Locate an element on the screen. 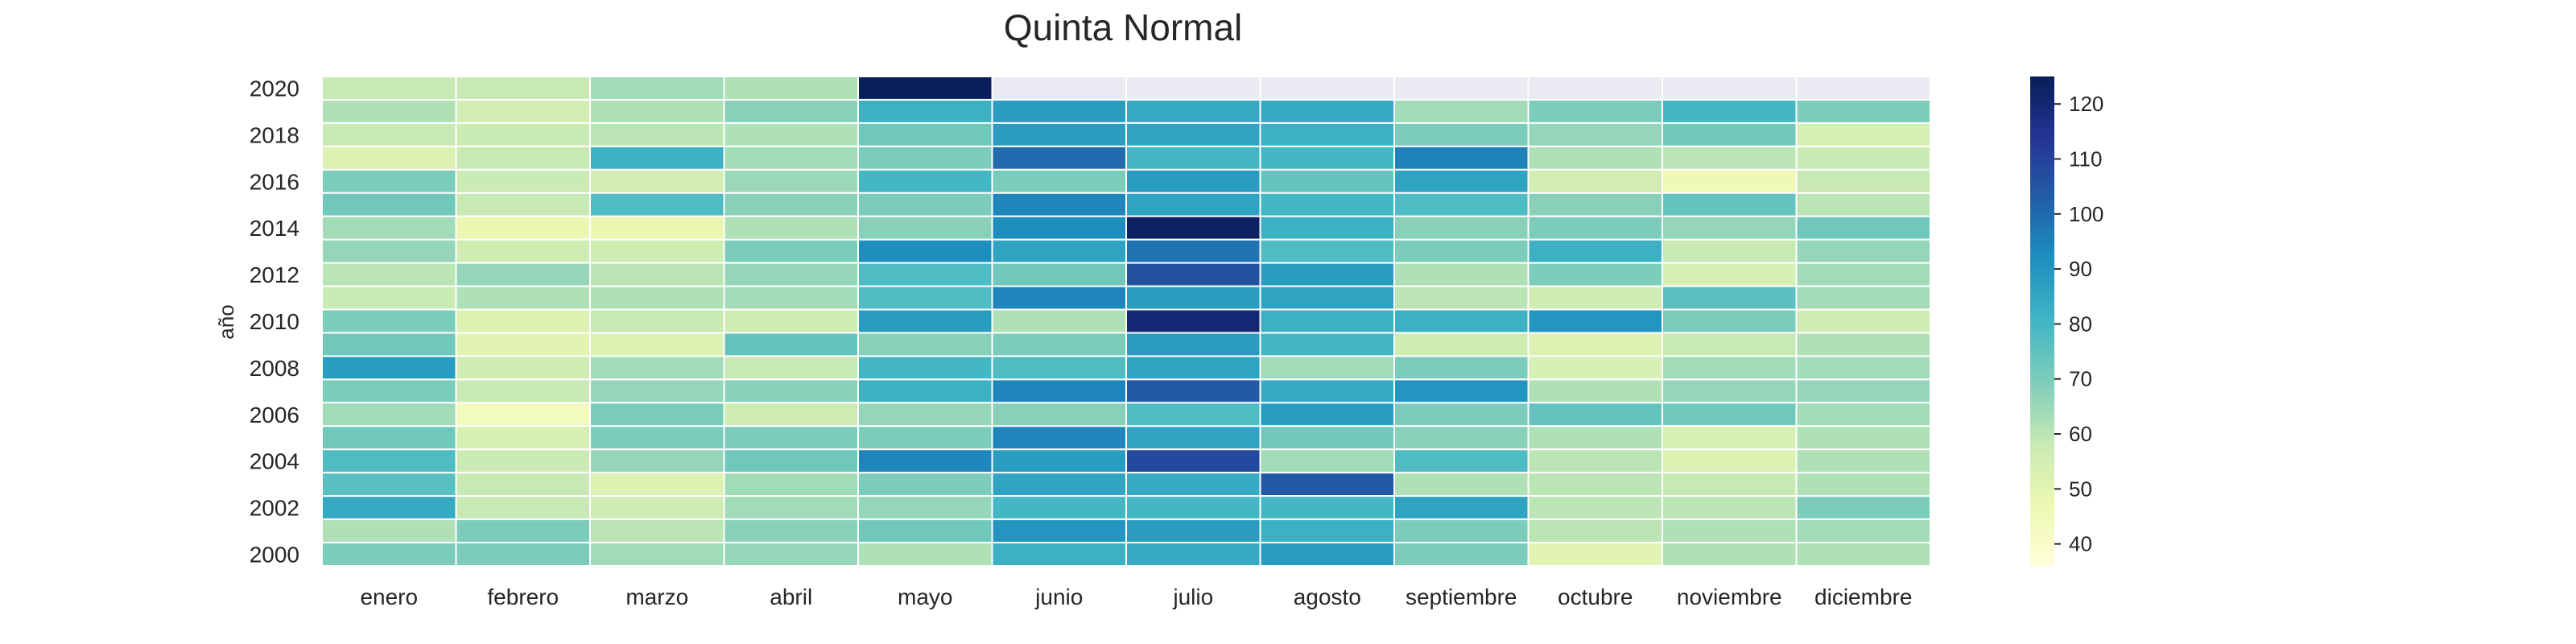 The height and width of the screenshot is (644, 2576). y-tick-label: 2020 is located at coordinates (274, 88).